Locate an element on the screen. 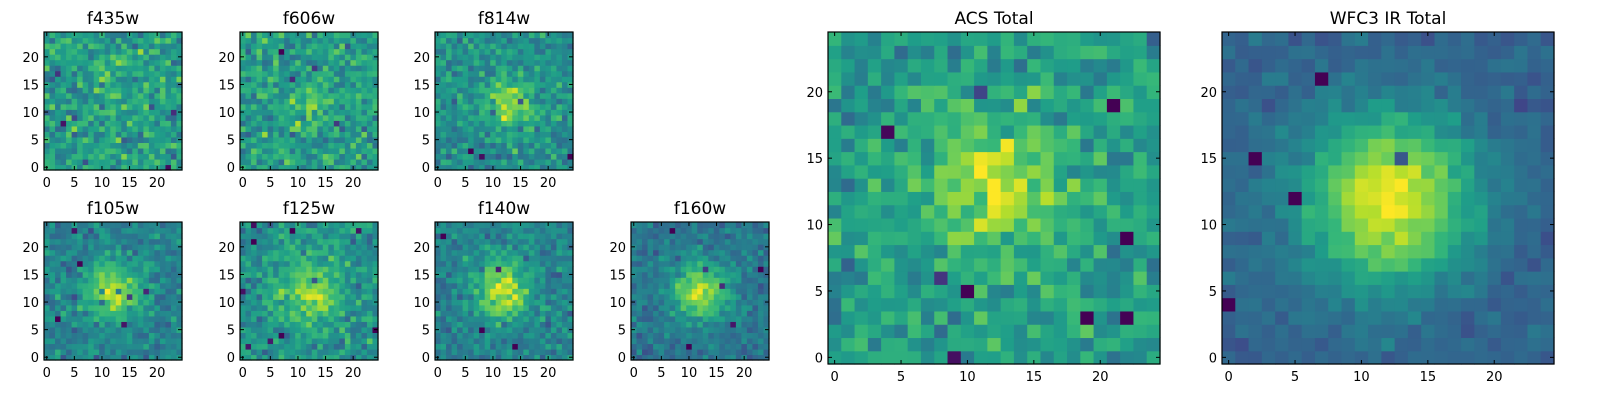 The width and height of the screenshot is (1600, 400). axes-frame is located at coordinates (113, 291).